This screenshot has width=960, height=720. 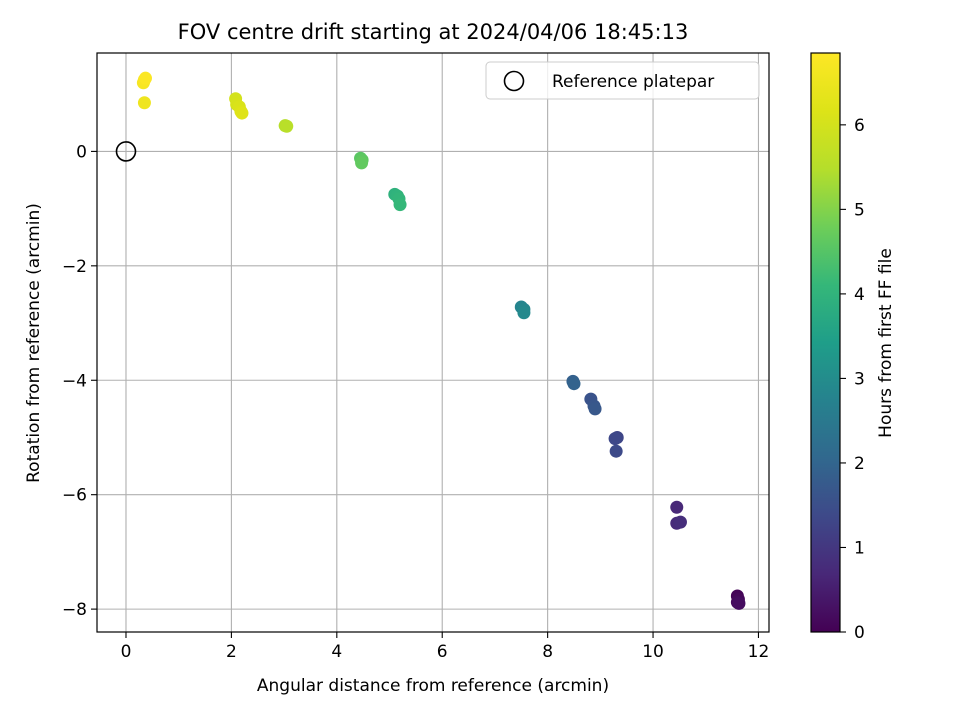 I want to click on legend-box, so click(x=622, y=80).